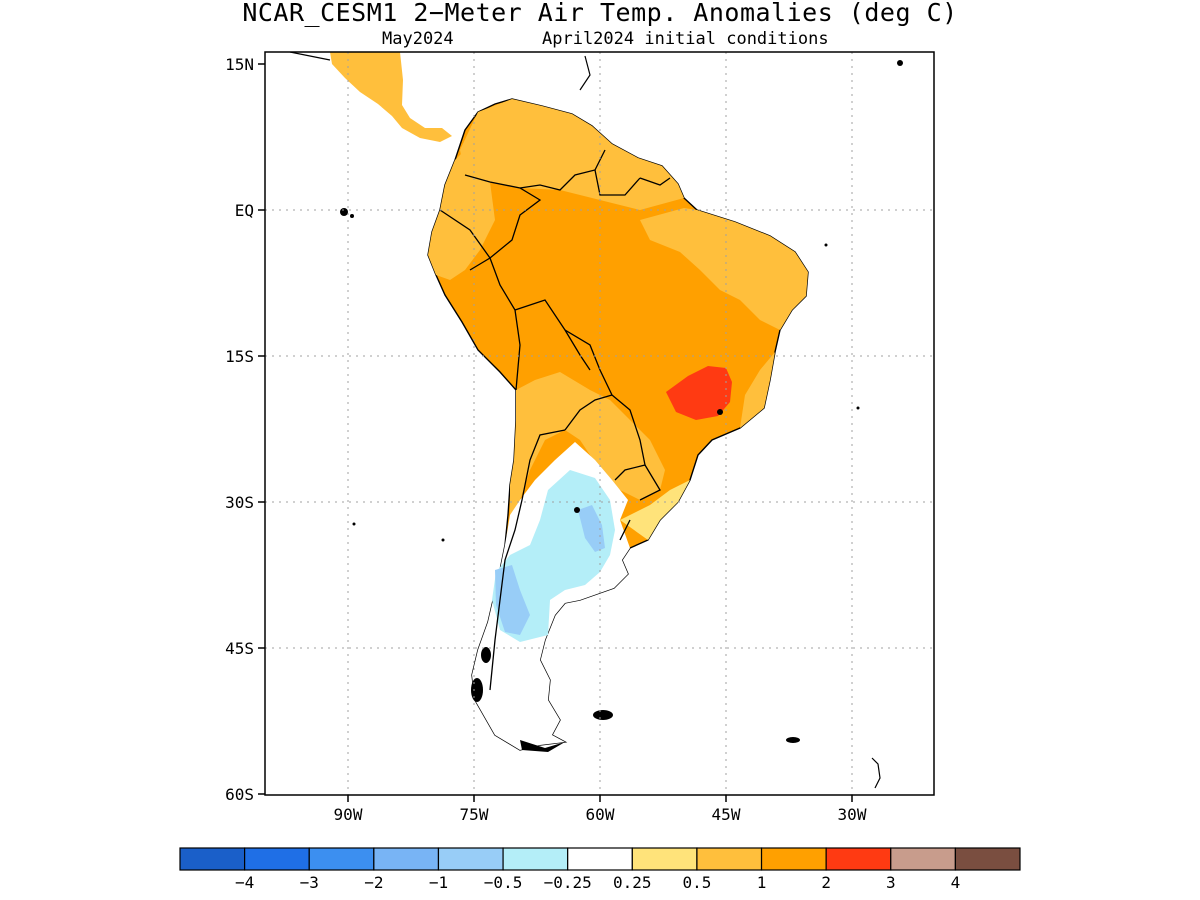  Describe the element at coordinates (591, 528) in the screenshot. I see `anomaly-cold-core-east` at that location.